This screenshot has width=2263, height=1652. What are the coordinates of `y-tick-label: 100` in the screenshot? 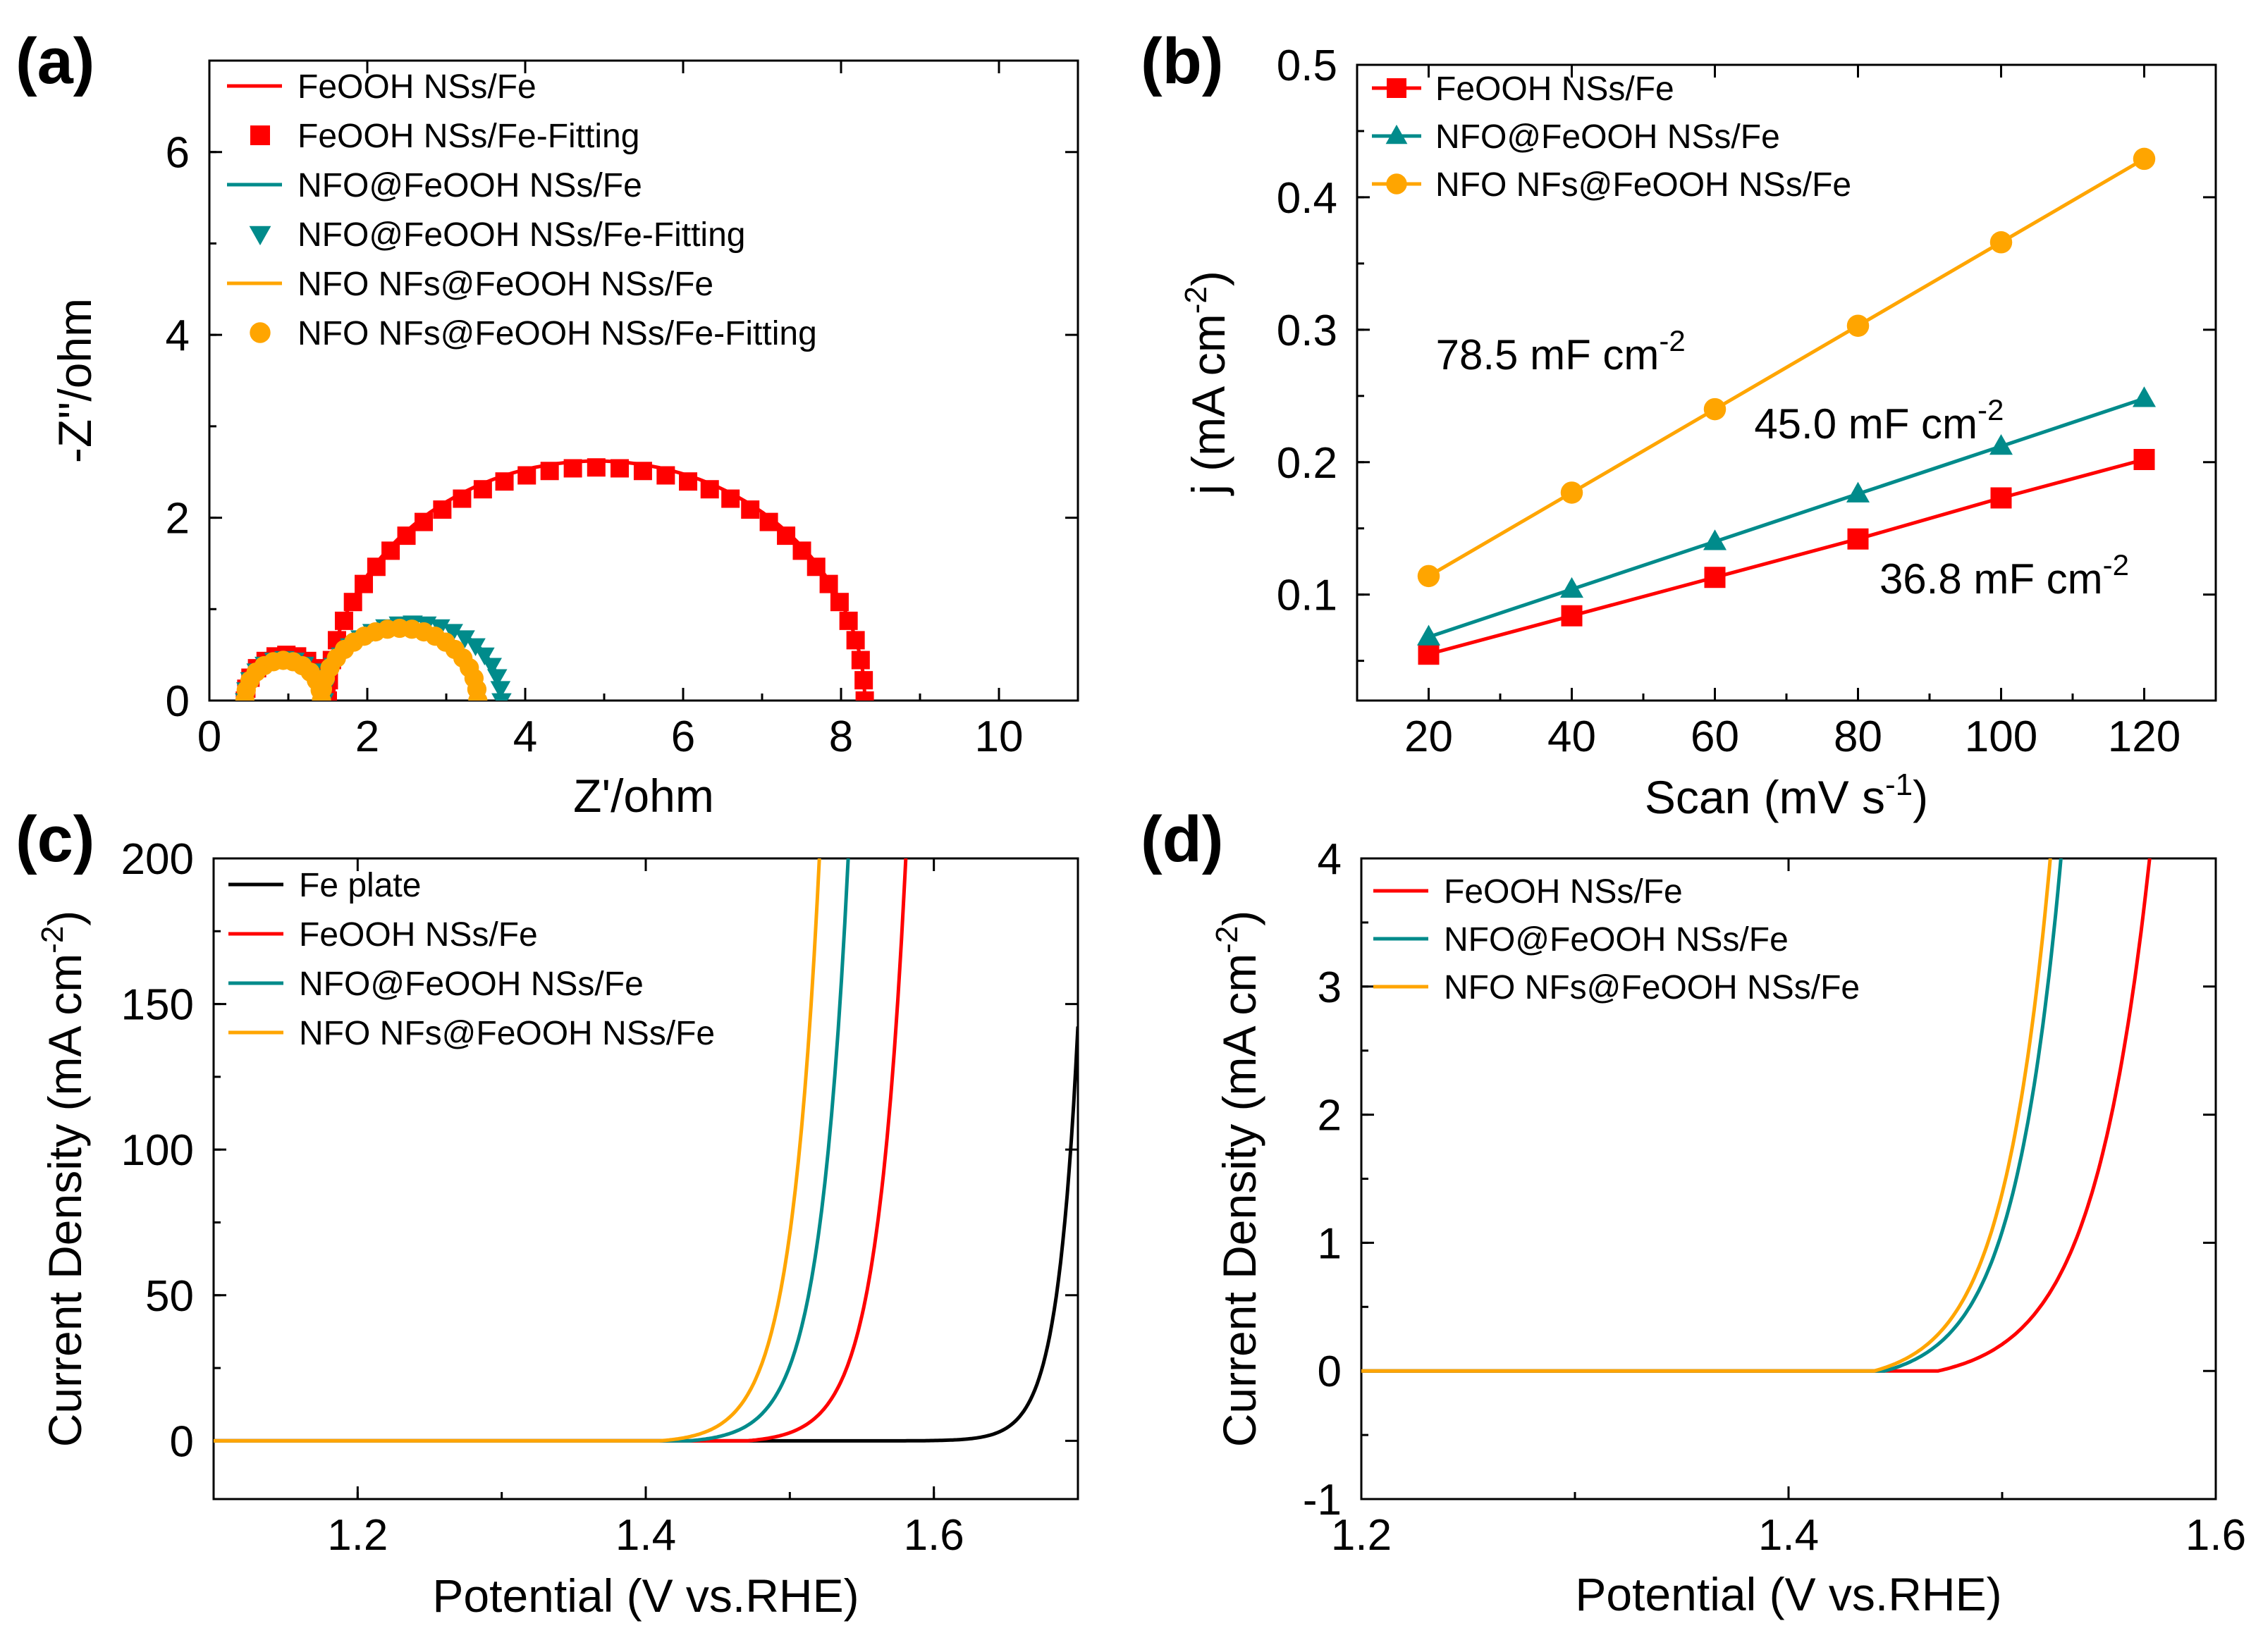 It's located at (157, 1150).